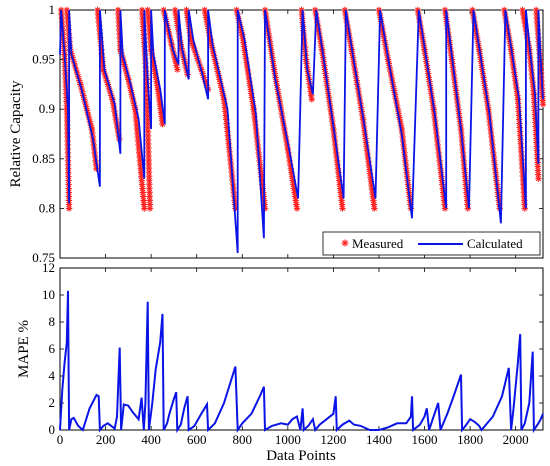 Image resolution: width=550 pixels, height=466 pixels. I want to click on top-y-tick-label: 1, so click(52, 9).